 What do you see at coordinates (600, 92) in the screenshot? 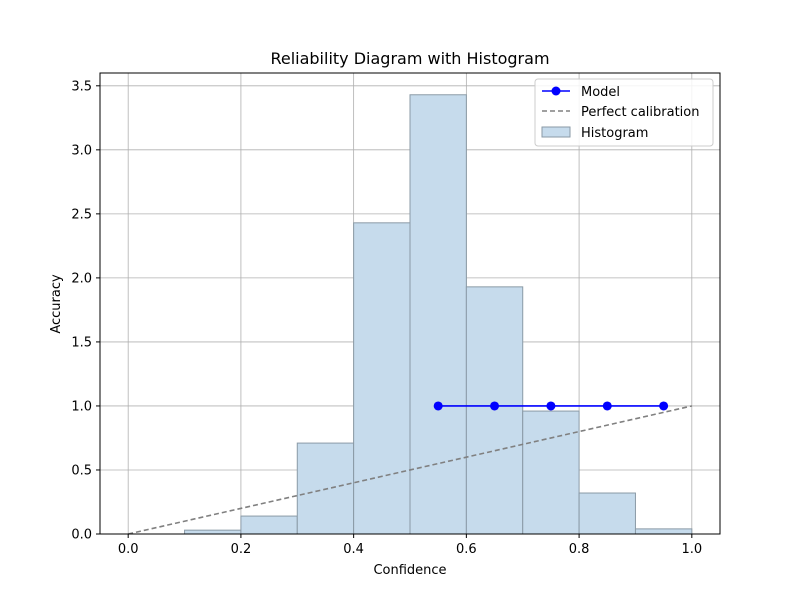
I see `legend-model-label: Model` at bounding box center [600, 92].